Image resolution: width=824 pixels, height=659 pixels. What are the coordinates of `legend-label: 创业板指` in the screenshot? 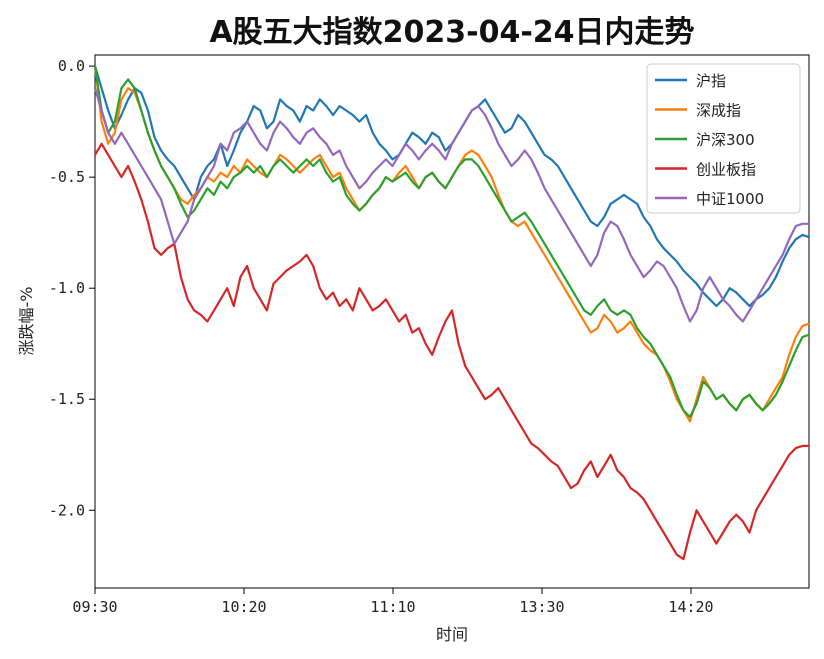 It's located at (726, 170).